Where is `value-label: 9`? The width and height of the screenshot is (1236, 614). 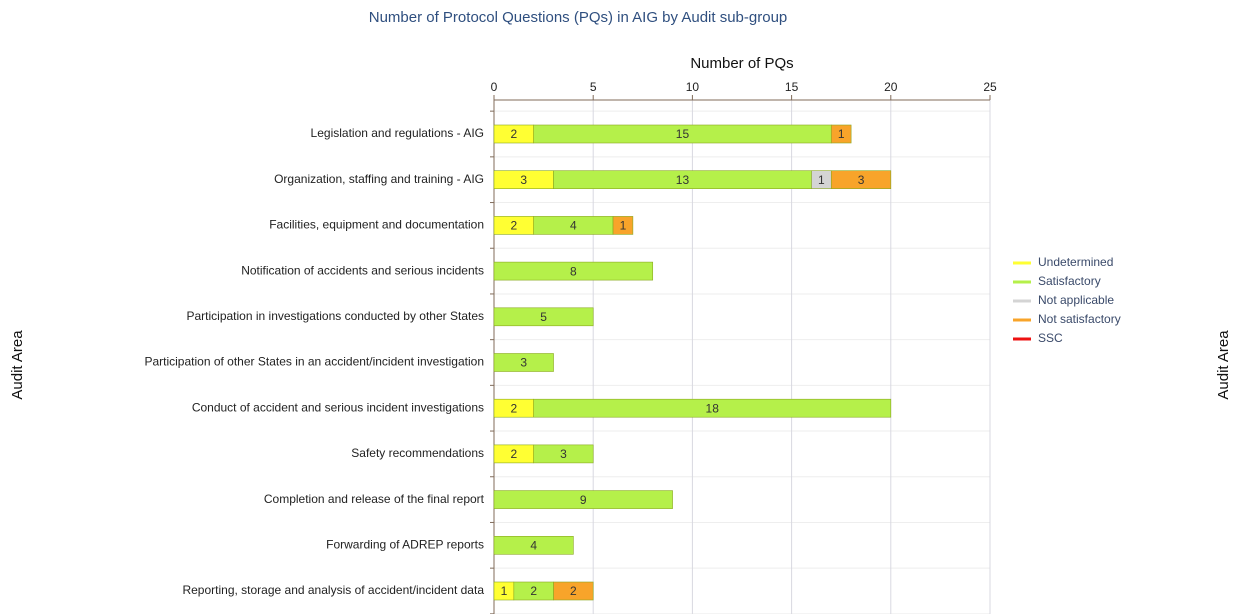
value-label: 9 is located at coordinates (583, 500).